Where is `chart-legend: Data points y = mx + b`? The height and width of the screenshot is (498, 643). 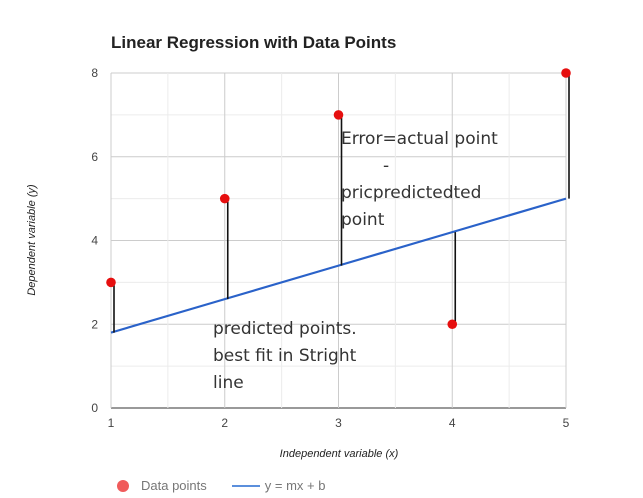
chart-legend: Data points y = mx + b is located at coordinates (233, 485).